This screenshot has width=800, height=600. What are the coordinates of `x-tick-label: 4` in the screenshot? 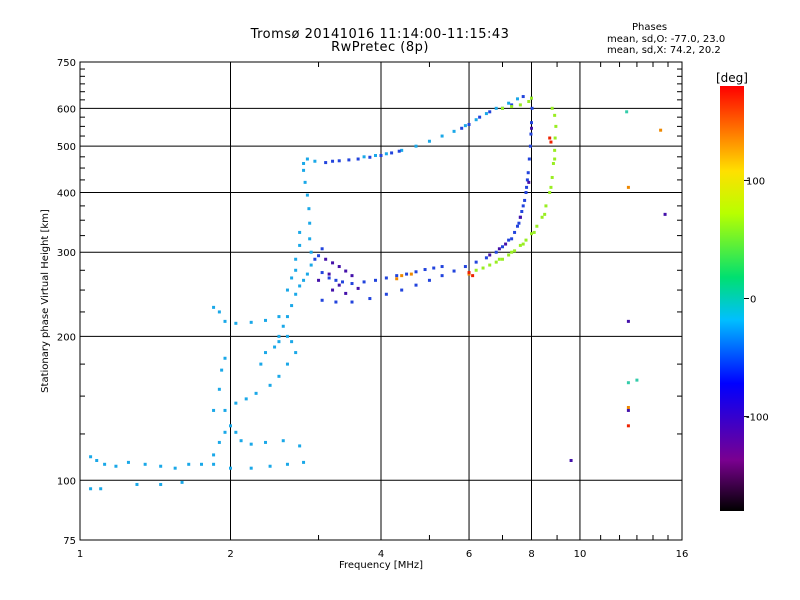 It's located at (381, 554).